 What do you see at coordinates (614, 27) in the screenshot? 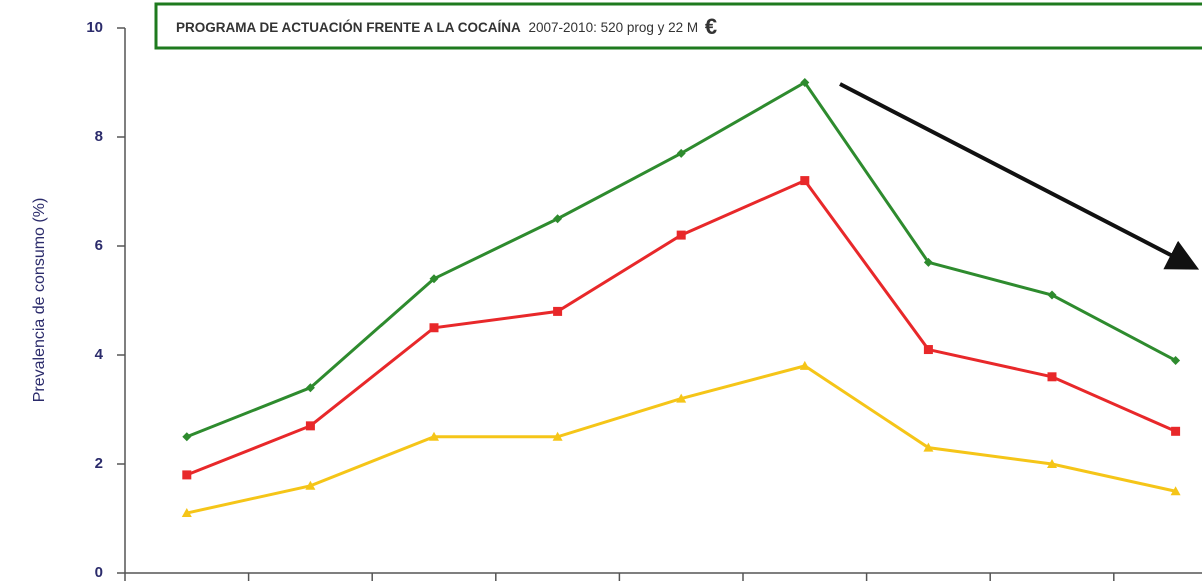
I see `annotation-text: 2007-2010: 520 prog y 22 M` at bounding box center [614, 27].